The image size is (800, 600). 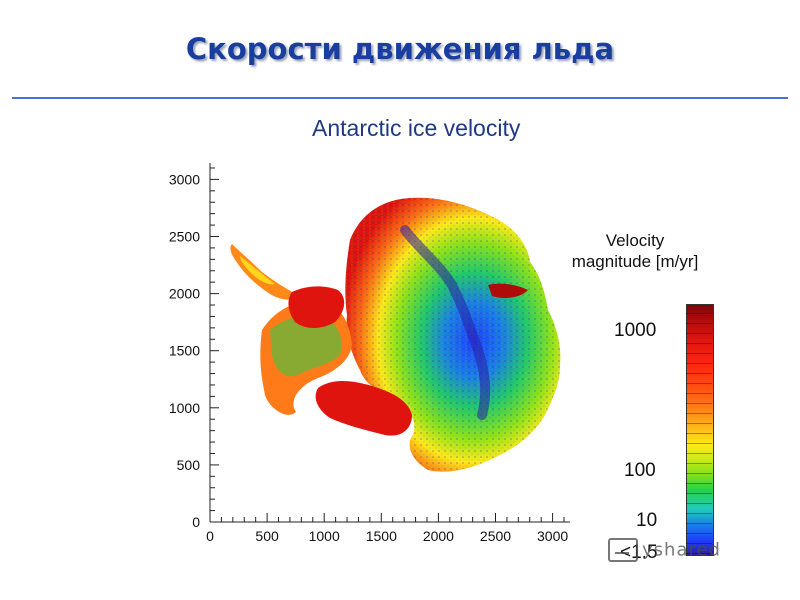 I want to click on colorbar-tick-marks, so click(x=699, y=429).